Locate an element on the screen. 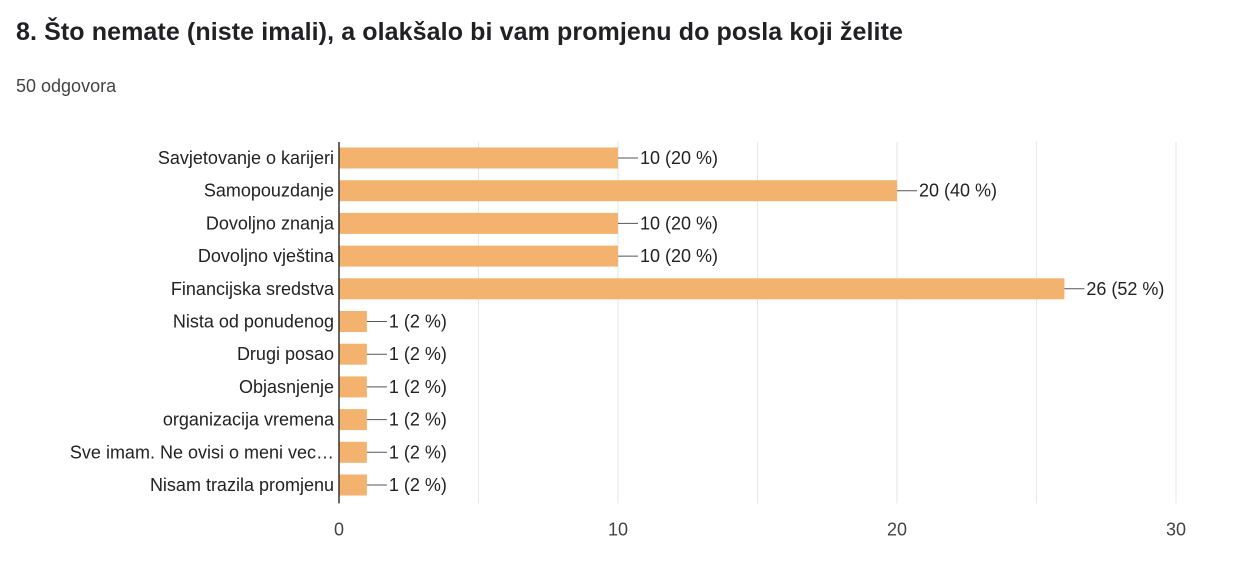  x-tick-label: 0 is located at coordinates (339, 529).